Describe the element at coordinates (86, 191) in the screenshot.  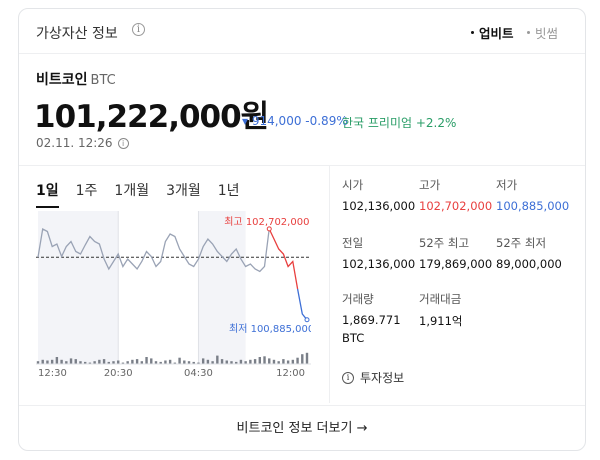
I see `tab-1w: 1주` at that location.